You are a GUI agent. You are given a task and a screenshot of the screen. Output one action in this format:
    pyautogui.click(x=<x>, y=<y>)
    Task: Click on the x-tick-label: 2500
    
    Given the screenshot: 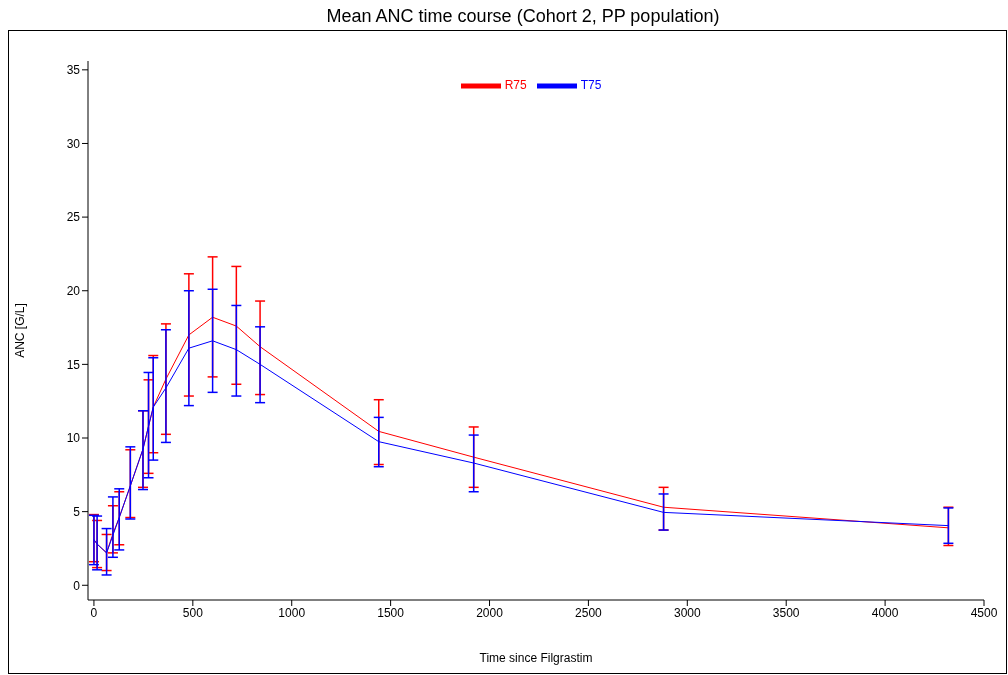 What is the action you would take?
    pyautogui.click(x=589, y=612)
    